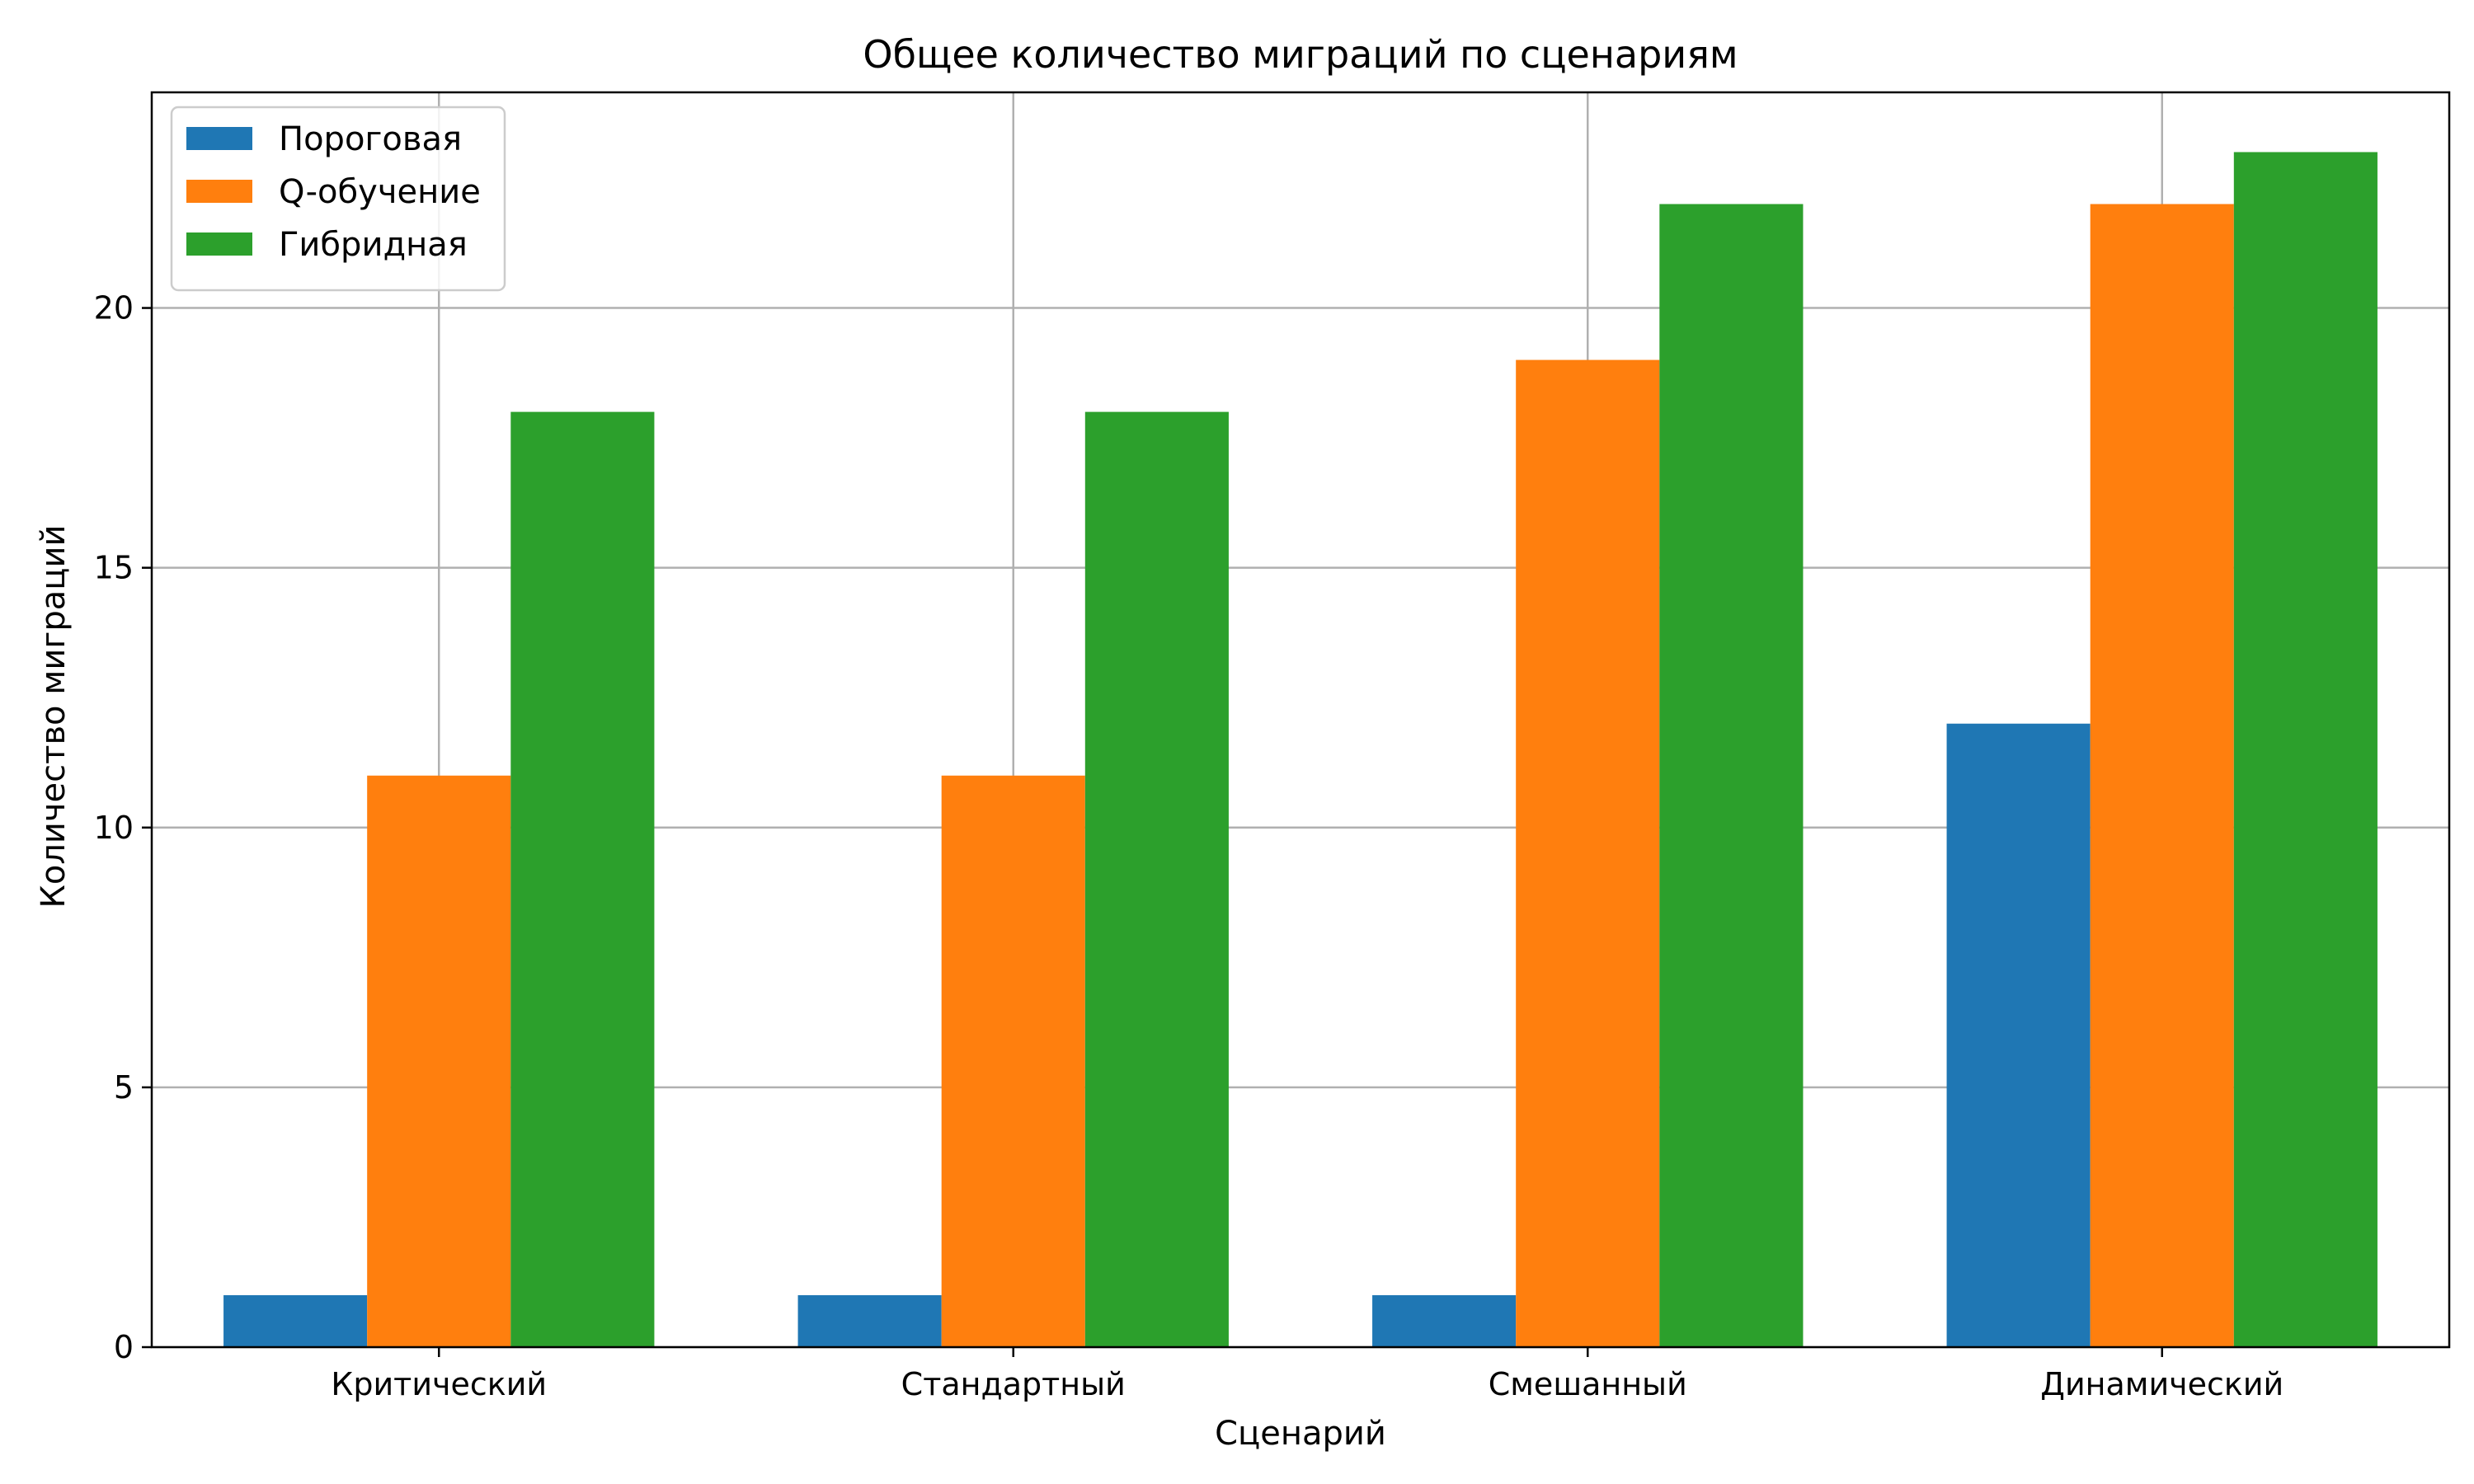 The height and width of the screenshot is (1484, 2474). What do you see at coordinates (370, 139) in the screenshot?
I see `legend-label-1: Пороговая` at bounding box center [370, 139].